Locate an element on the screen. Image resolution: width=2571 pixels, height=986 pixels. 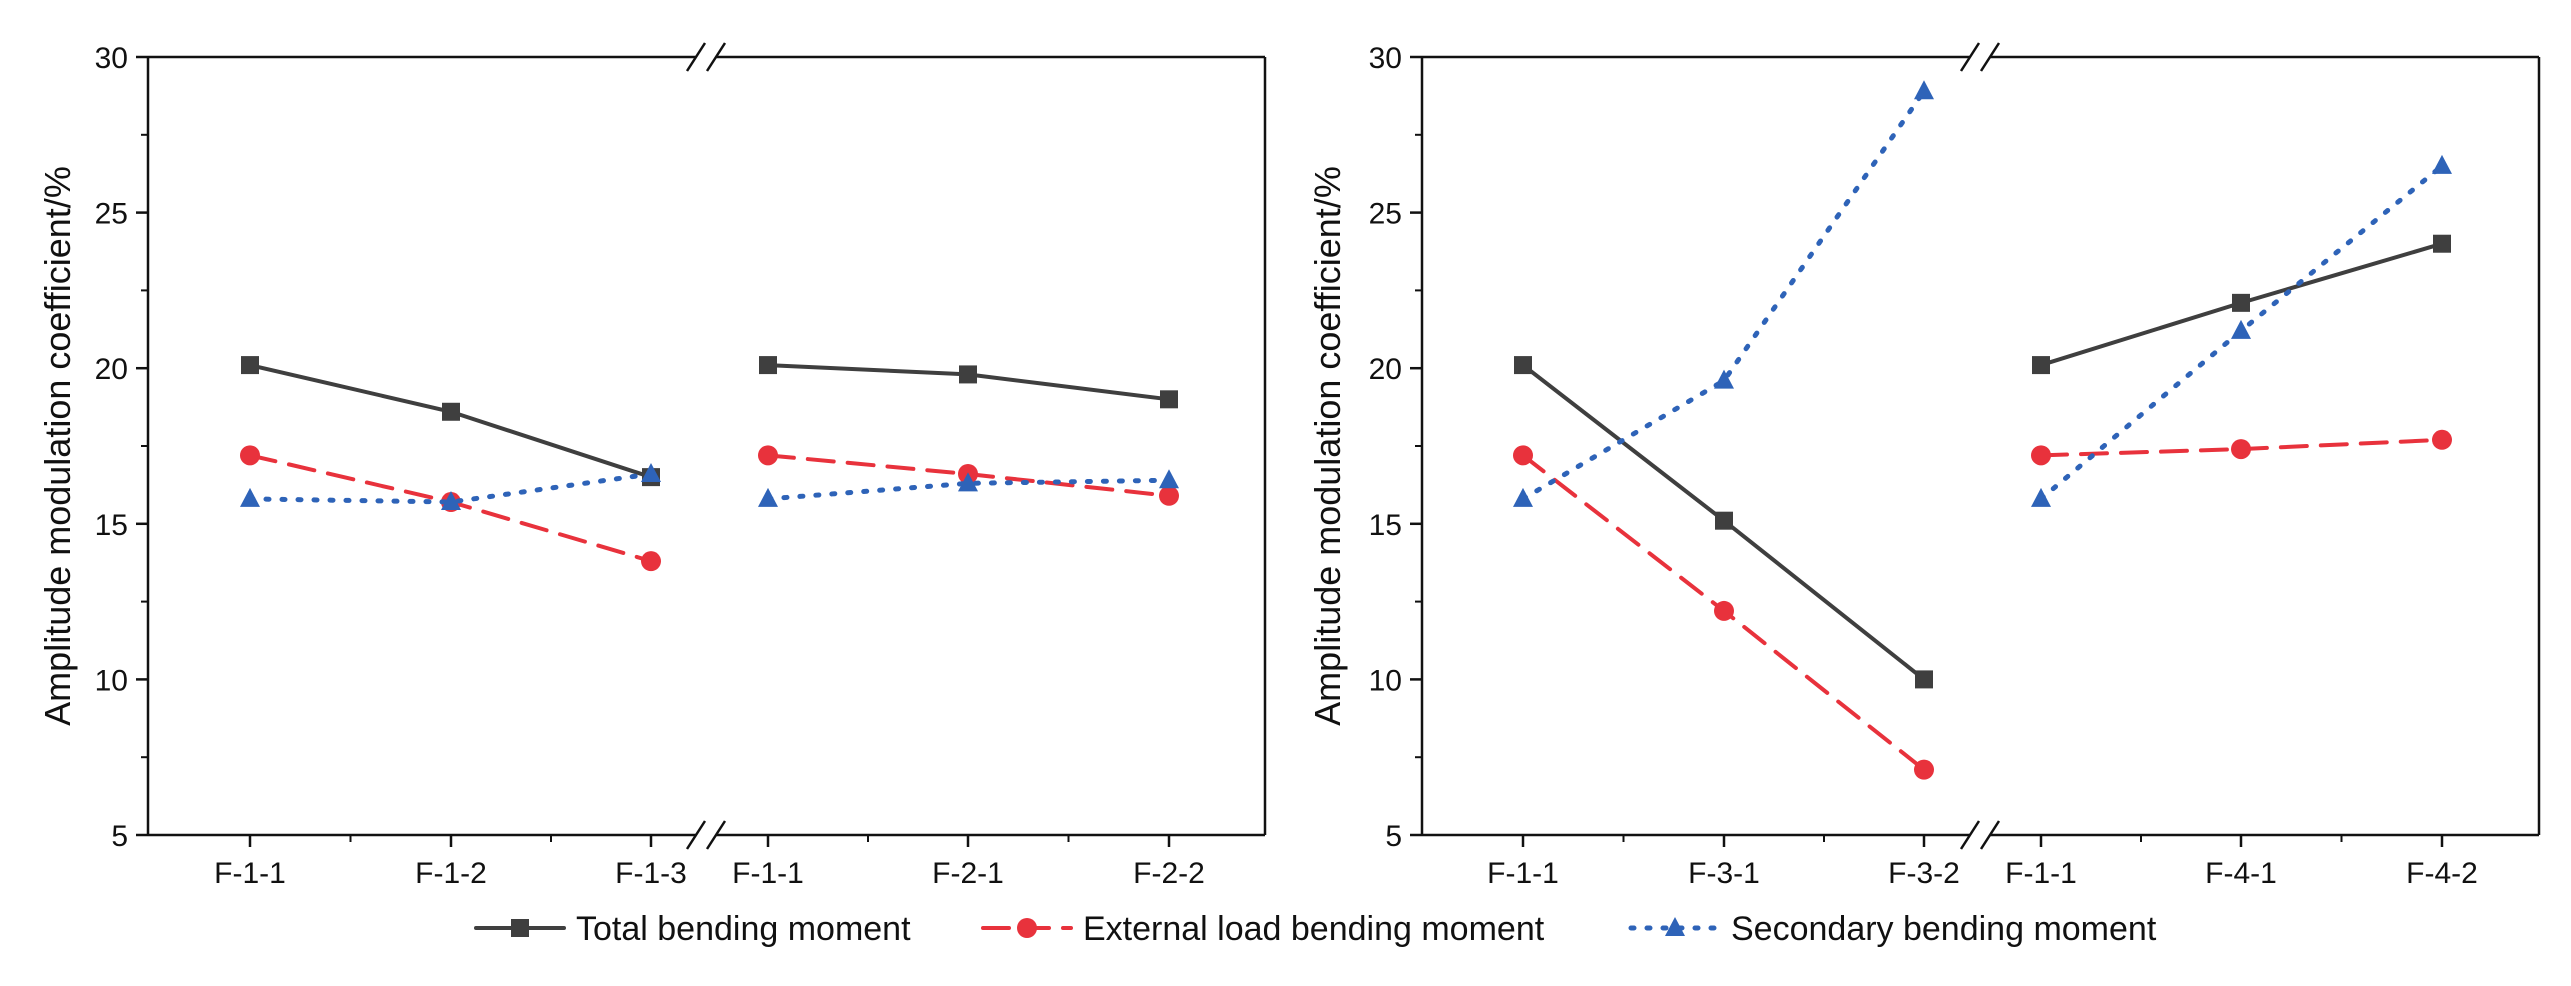
legend-label: External load bending moment is located at coordinates (1314, 929).